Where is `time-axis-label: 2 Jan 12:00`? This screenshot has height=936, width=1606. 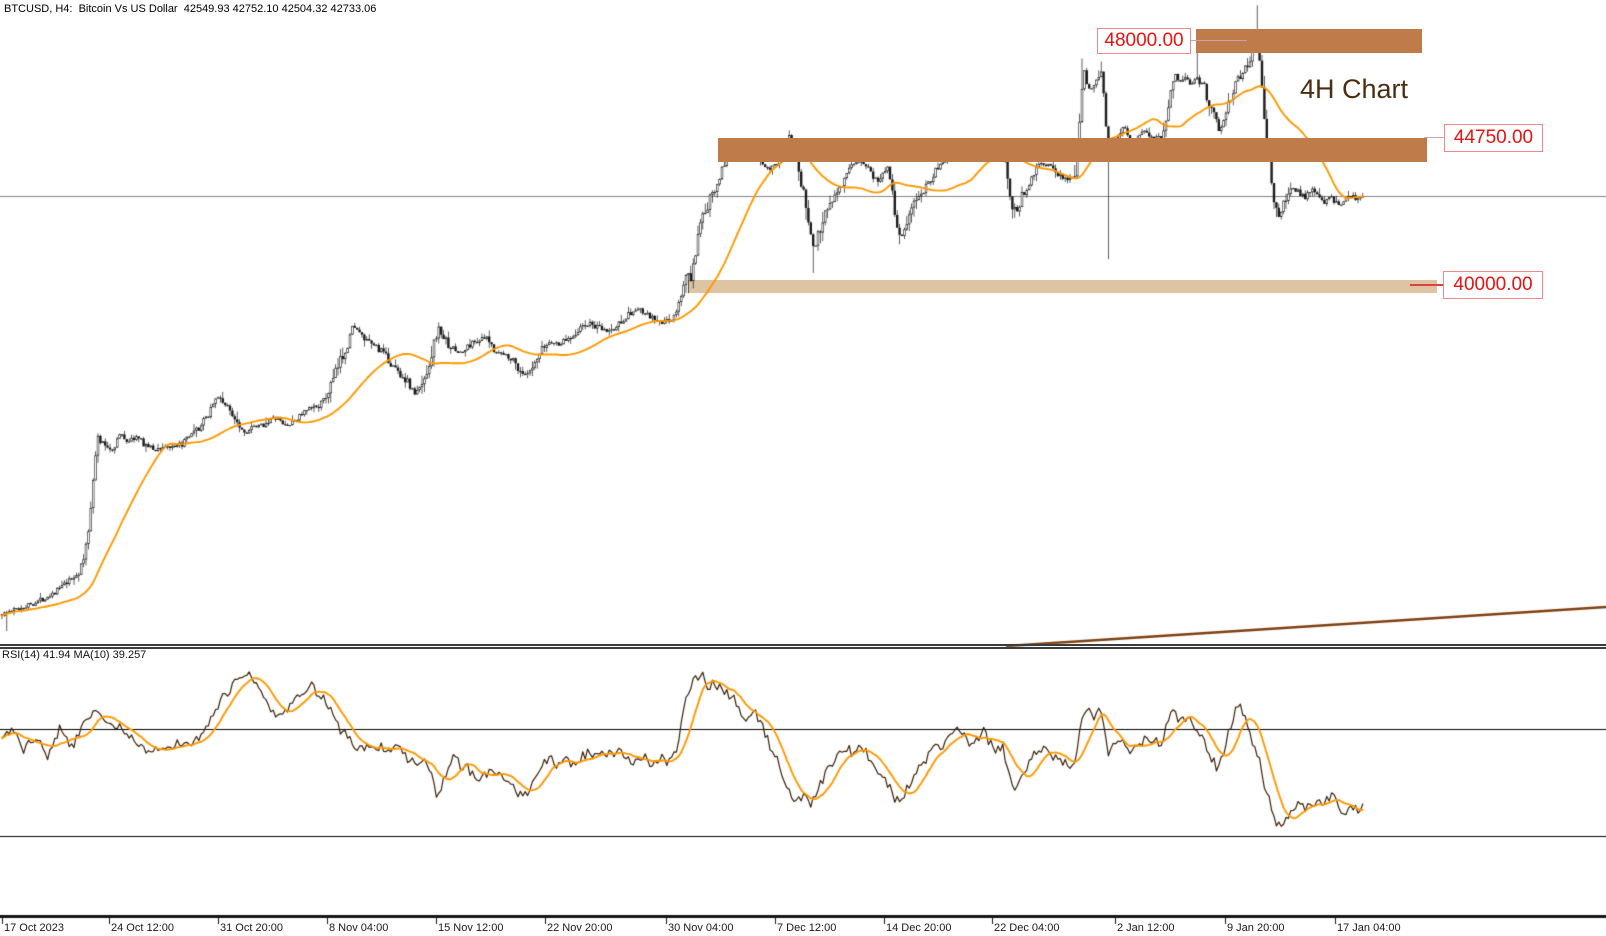 time-axis-label: 2 Jan 12:00 is located at coordinates (1146, 928).